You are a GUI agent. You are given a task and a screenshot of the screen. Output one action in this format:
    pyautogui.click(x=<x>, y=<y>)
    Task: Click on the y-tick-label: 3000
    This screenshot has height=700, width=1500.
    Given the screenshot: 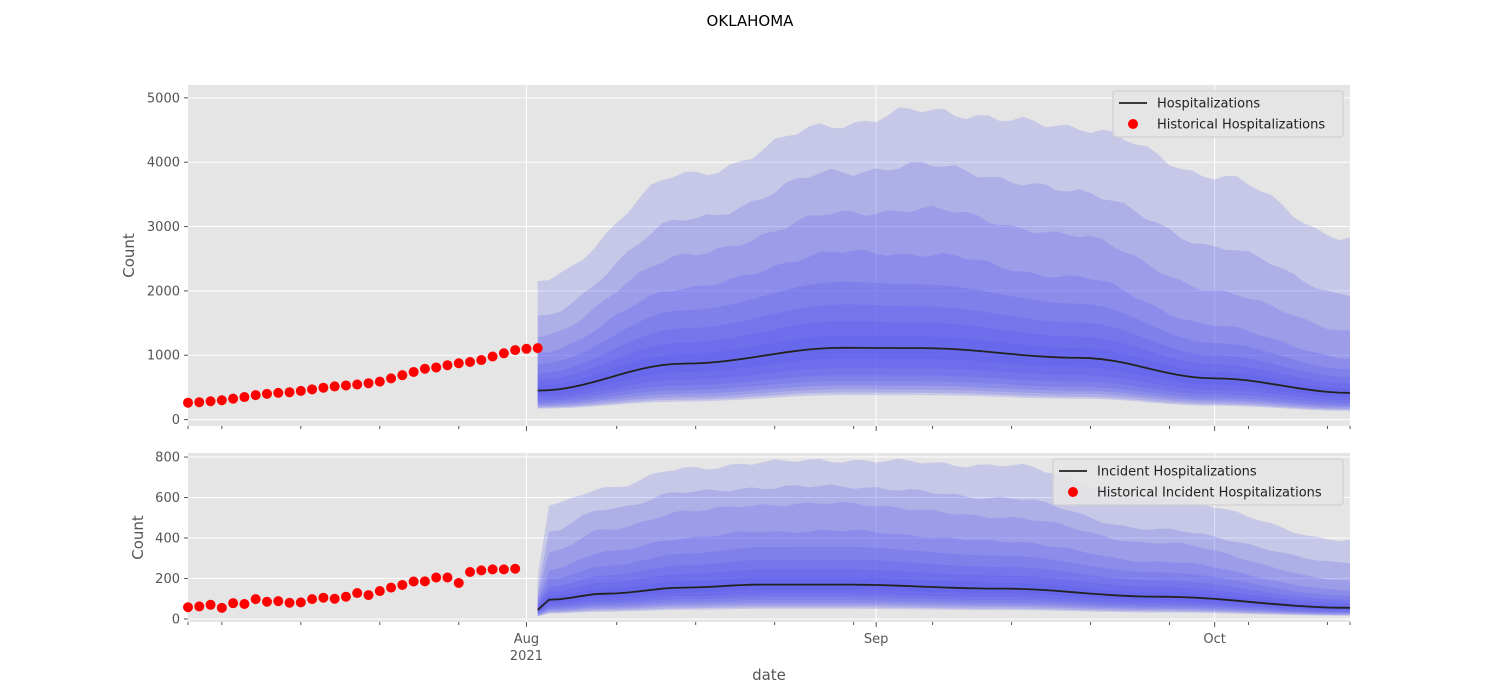 What is the action you would take?
    pyautogui.click(x=163, y=227)
    